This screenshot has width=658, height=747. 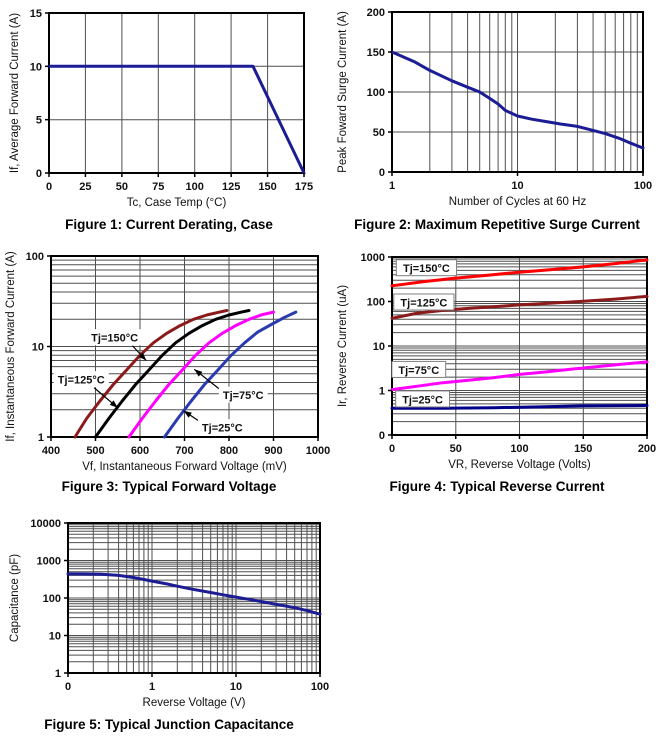 What do you see at coordinates (231, 187) in the screenshot?
I see `x-tick-label: 125` at bounding box center [231, 187].